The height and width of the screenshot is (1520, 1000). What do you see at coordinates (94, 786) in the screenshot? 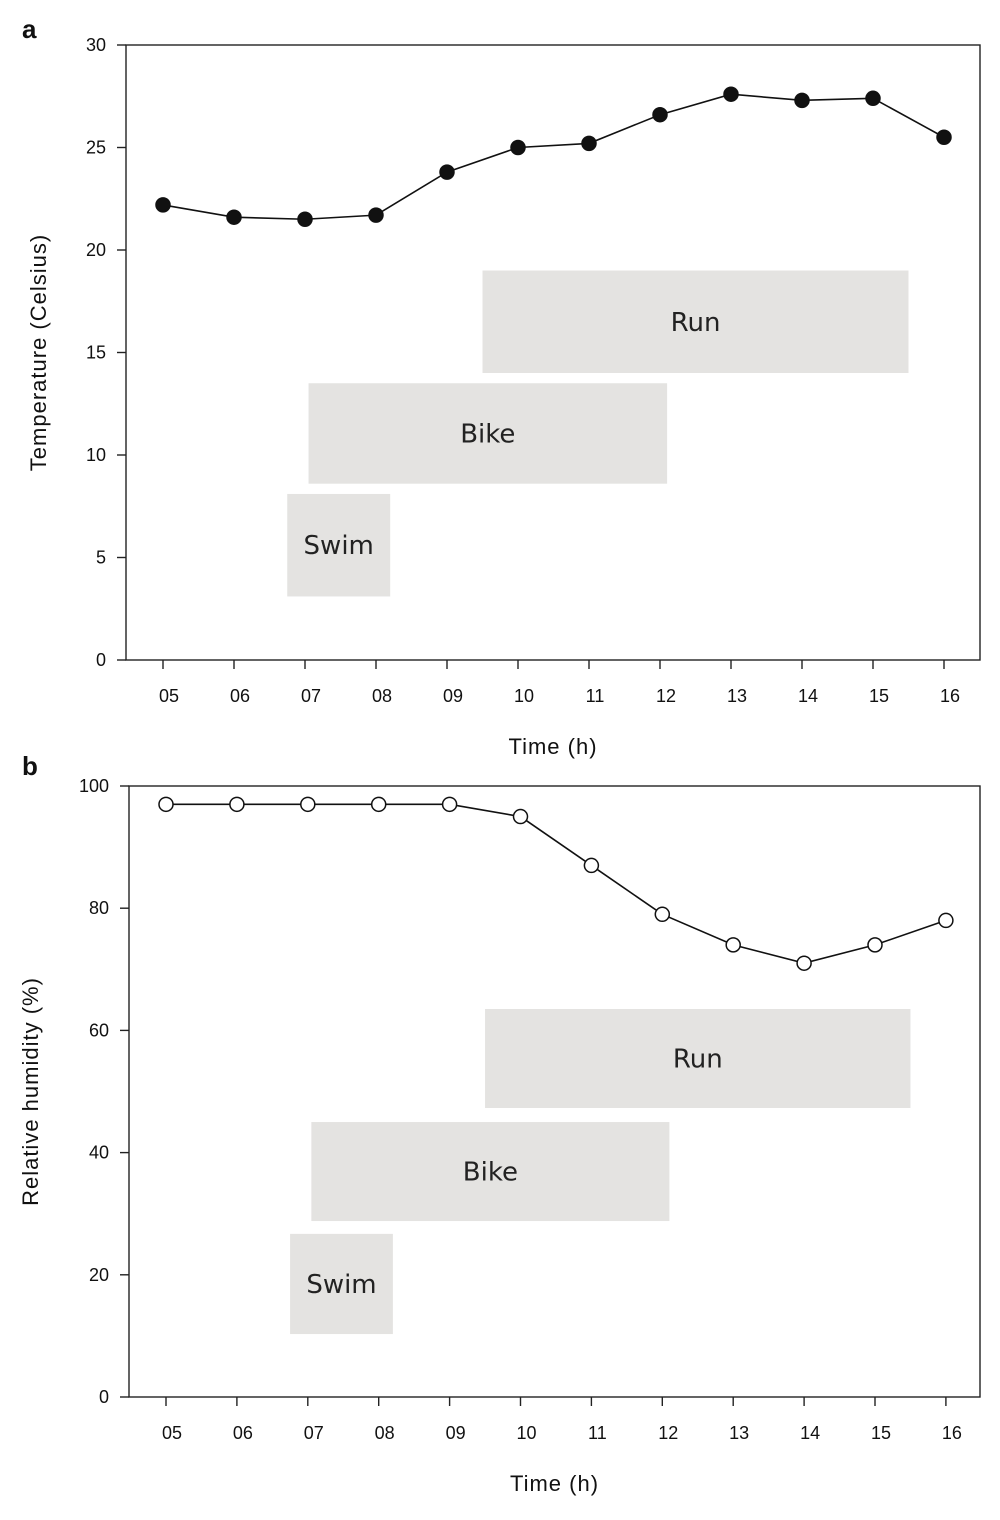
I see `y-tick-label: 100` at bounding box center [94, 786].